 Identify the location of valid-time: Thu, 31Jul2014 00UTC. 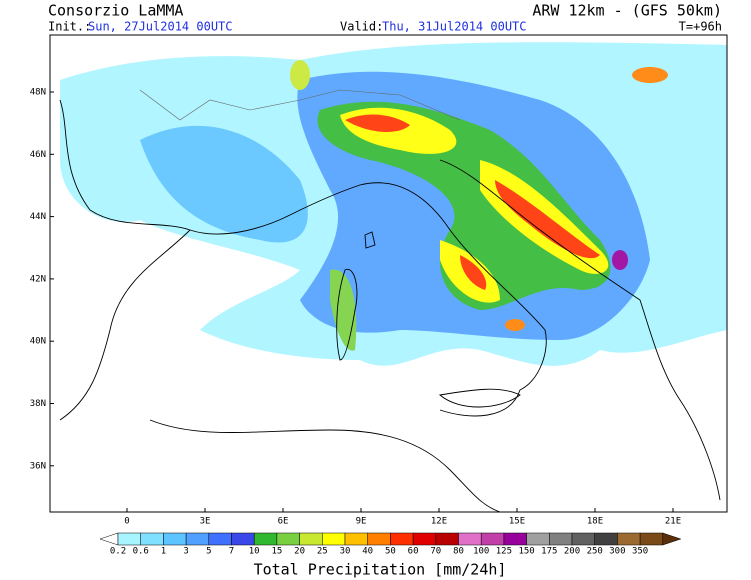
(454, 27).